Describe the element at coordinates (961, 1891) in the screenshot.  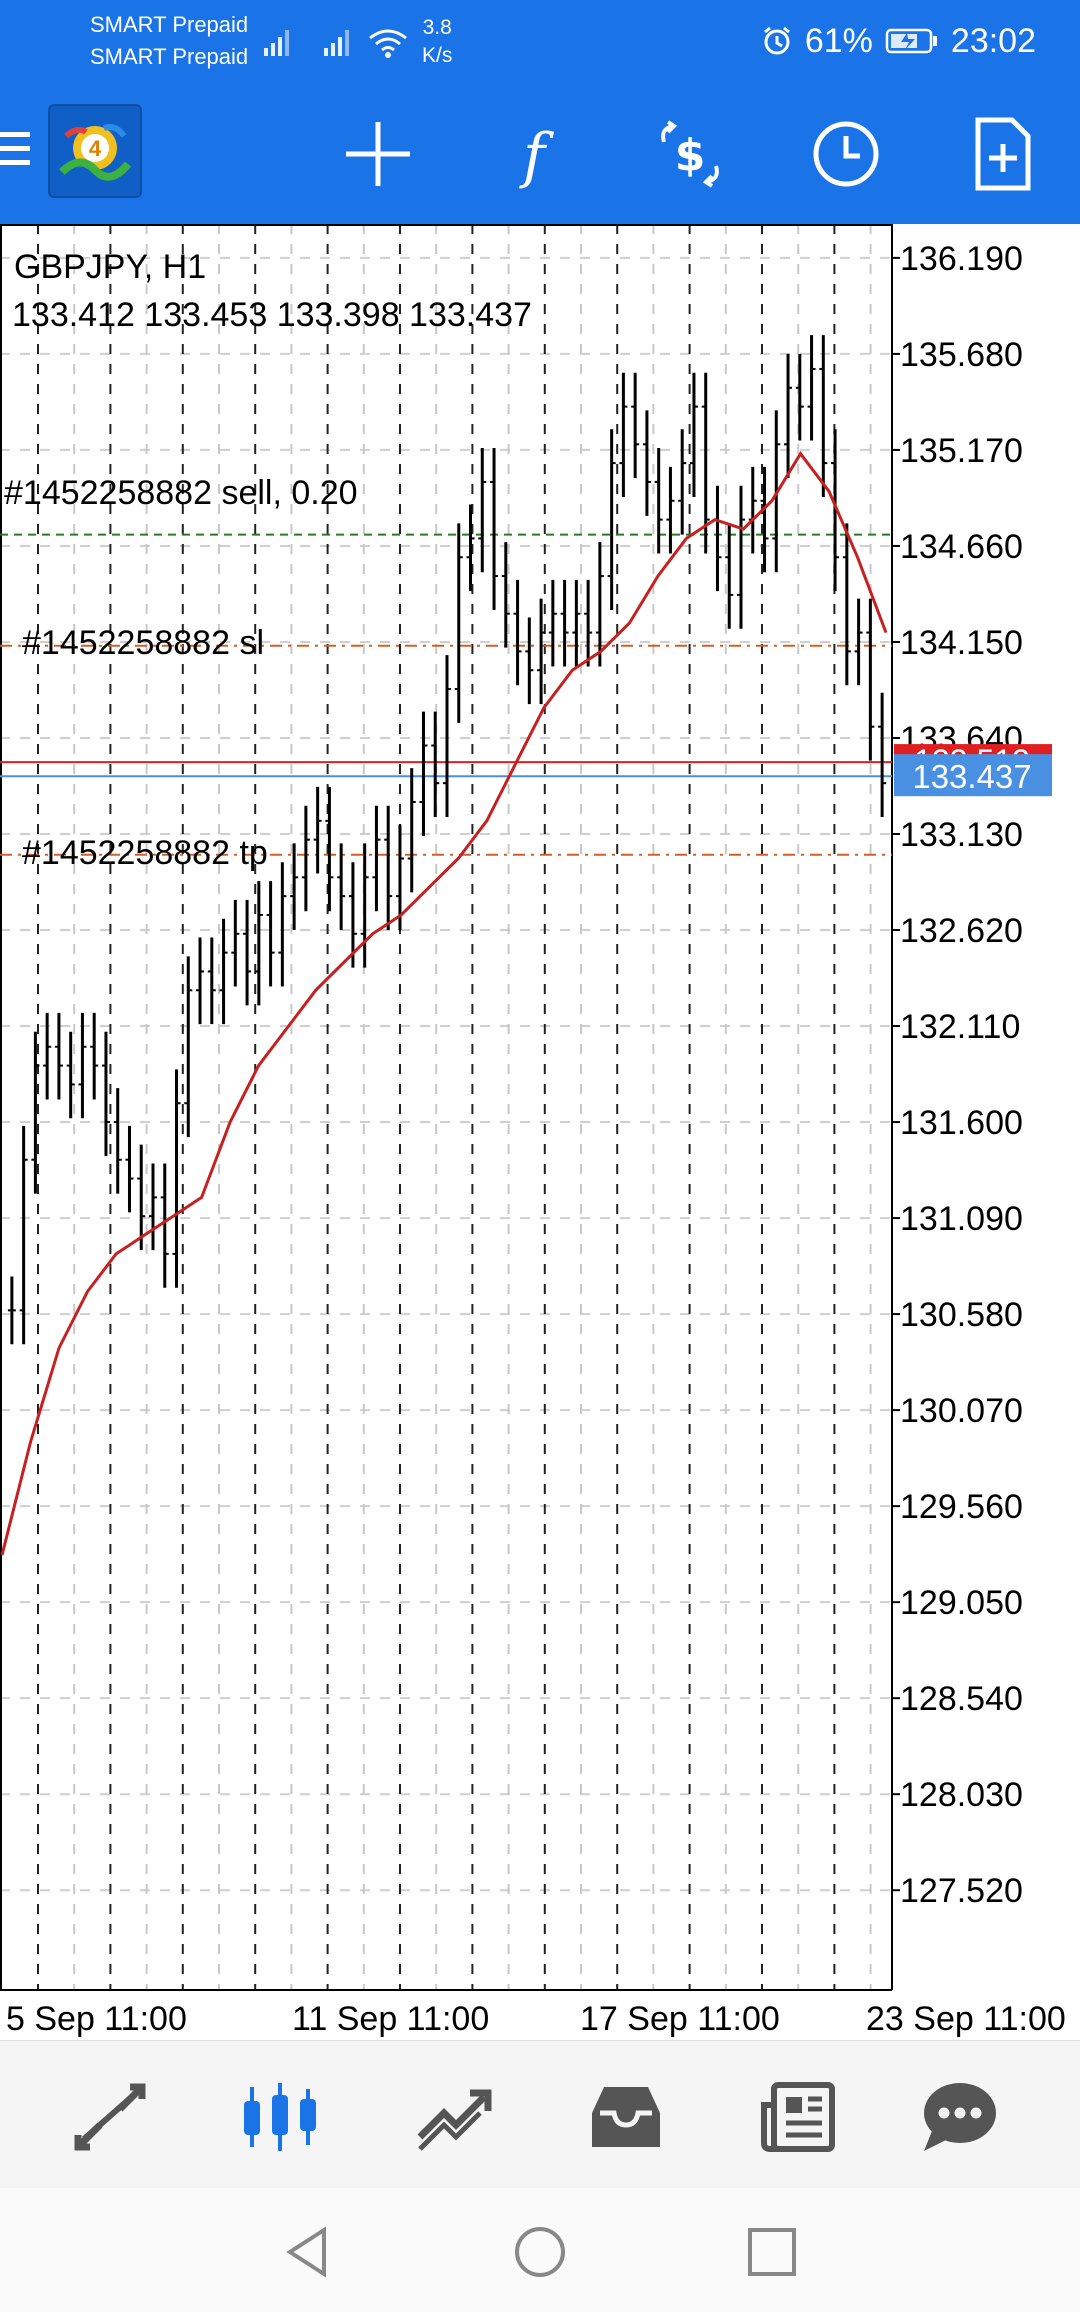
I see `y-tick-label: 127.520` at that location.